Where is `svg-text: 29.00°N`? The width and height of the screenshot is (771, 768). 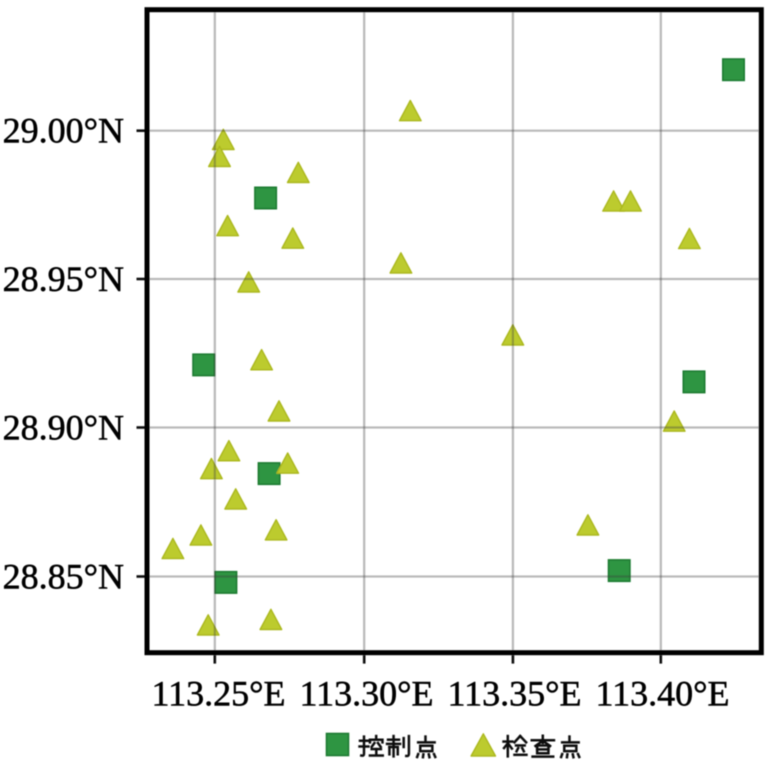
svg-text: 29.00°N is located at coordinates (63, 131).